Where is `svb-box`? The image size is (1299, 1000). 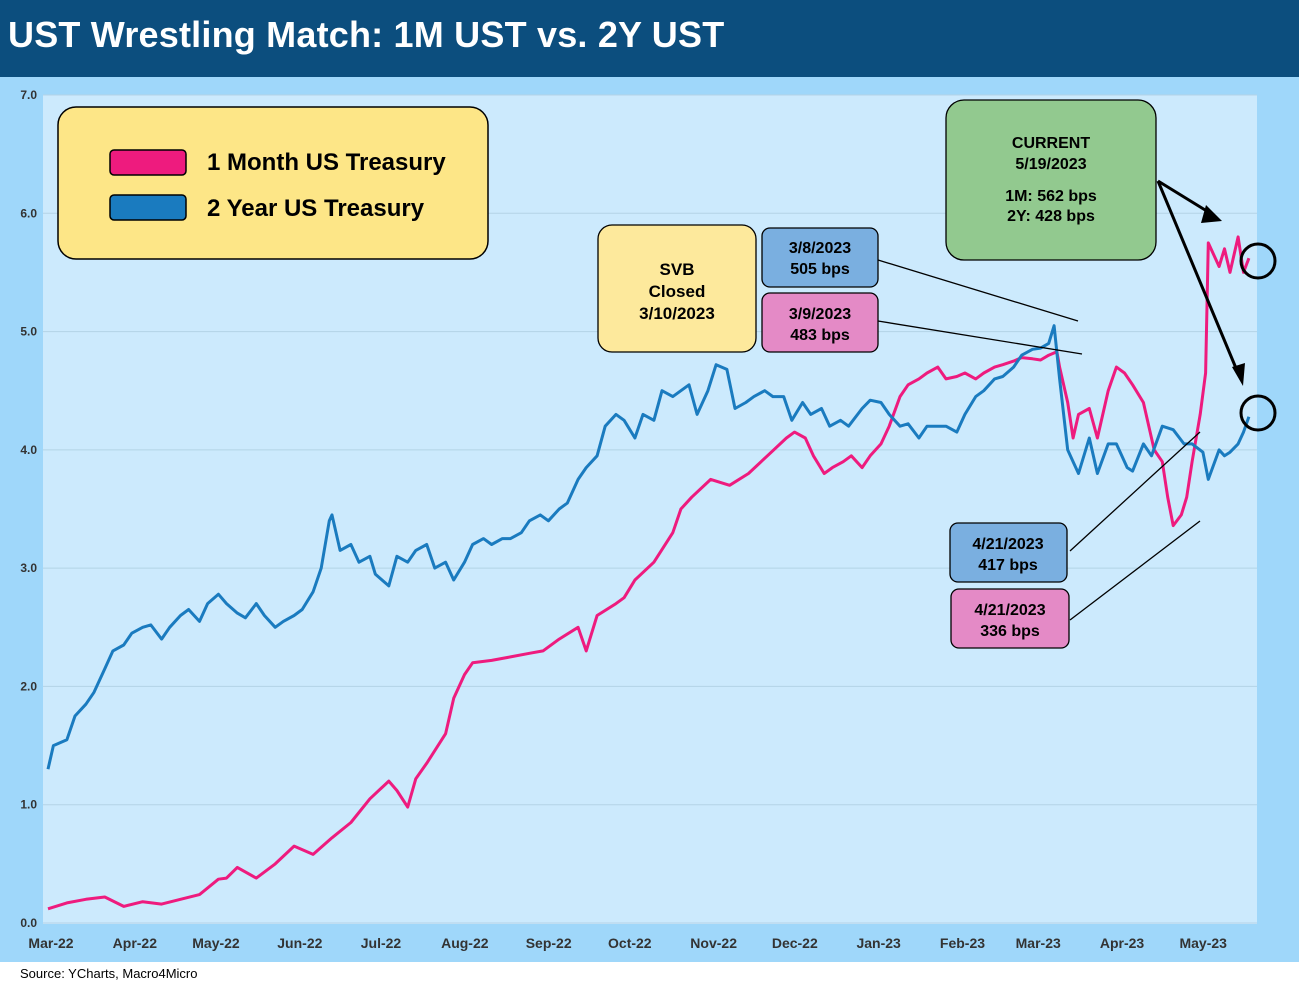
svb-box is located at coordinates (677, 288).